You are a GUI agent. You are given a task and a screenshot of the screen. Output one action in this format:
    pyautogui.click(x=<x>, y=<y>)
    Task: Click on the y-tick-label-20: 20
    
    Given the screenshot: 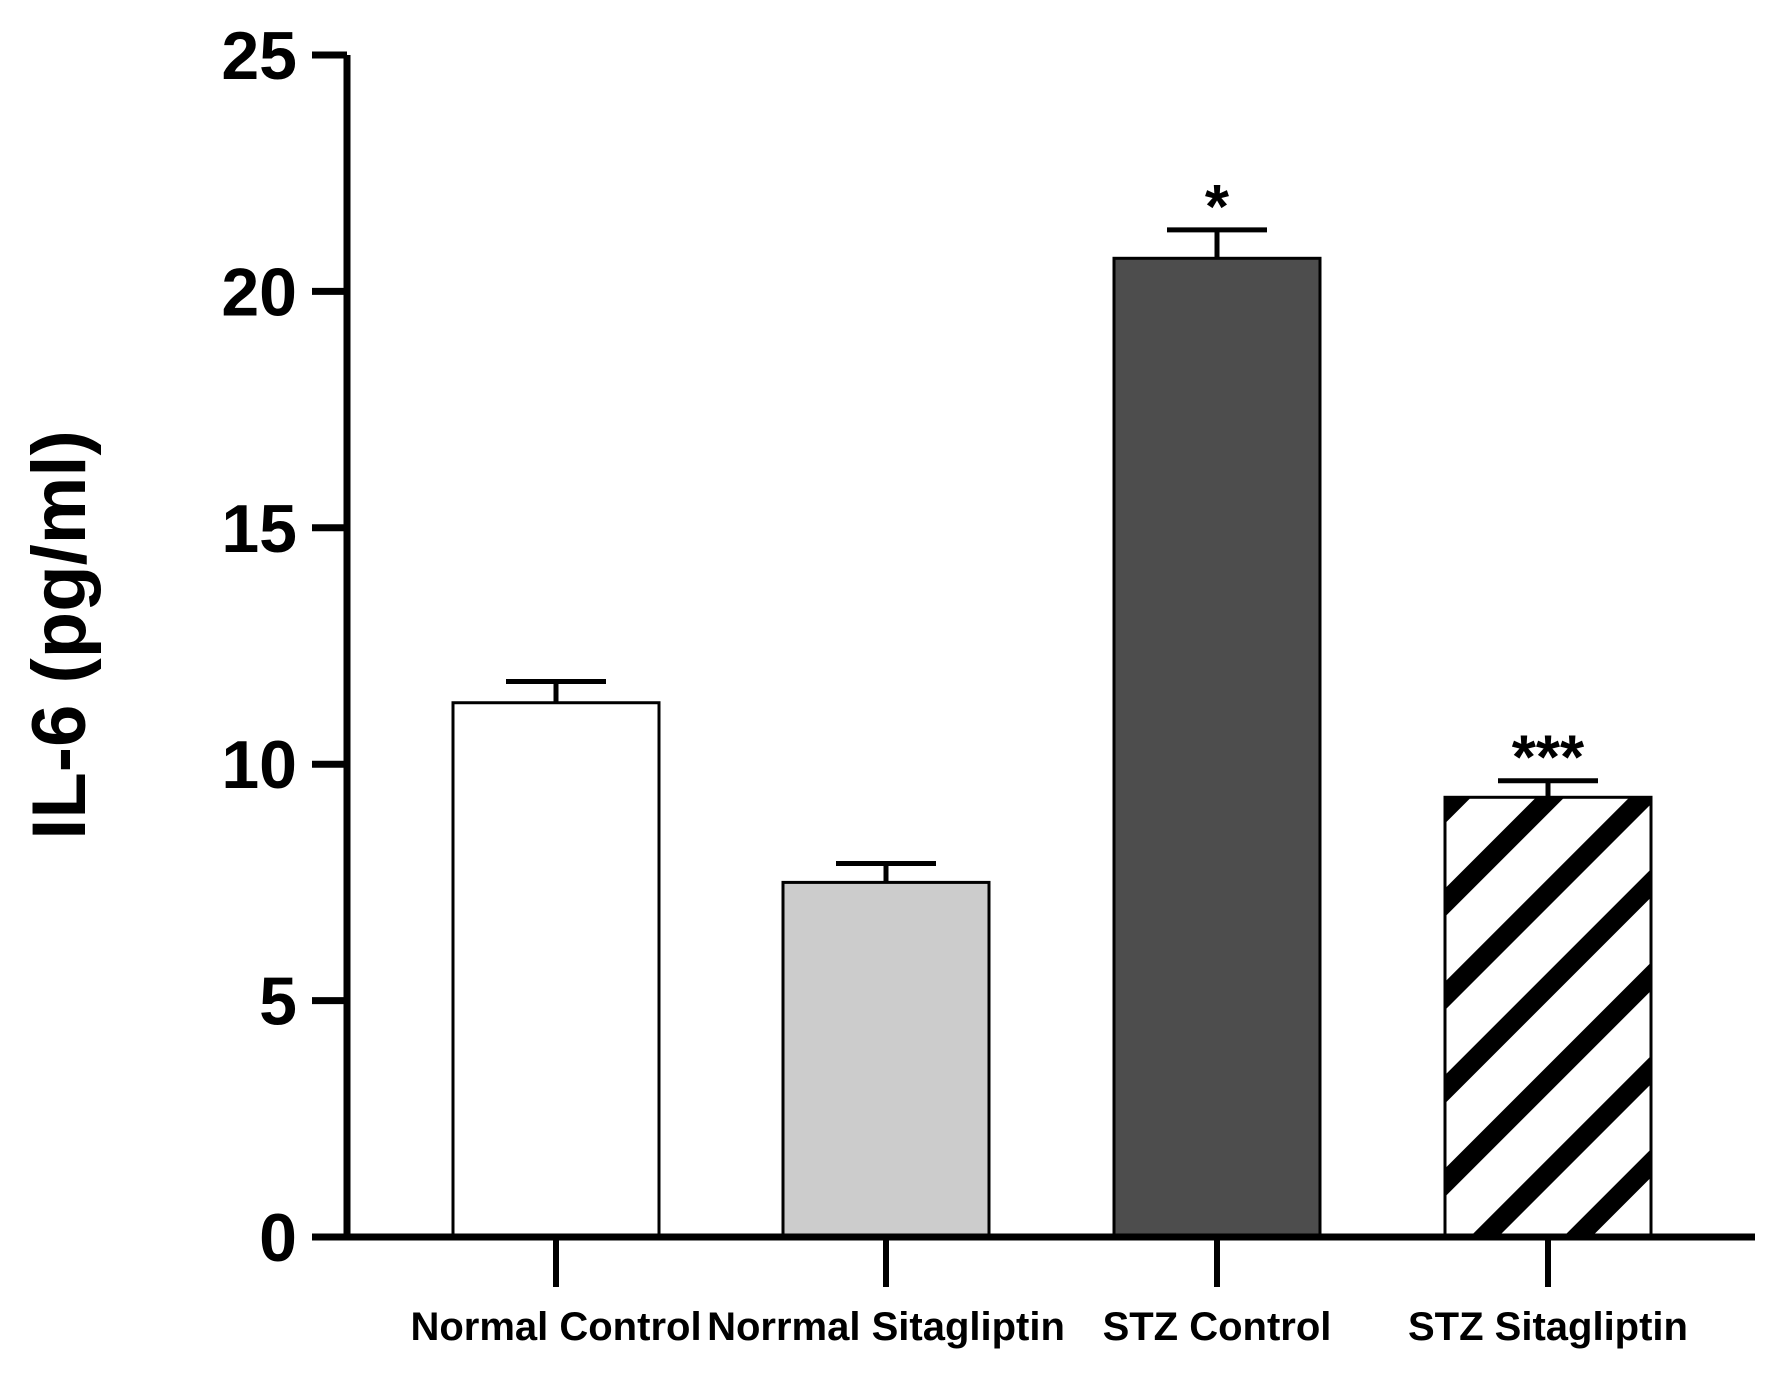 What is the action you would take?
    pyautogui.click(x=259, y=292)
    